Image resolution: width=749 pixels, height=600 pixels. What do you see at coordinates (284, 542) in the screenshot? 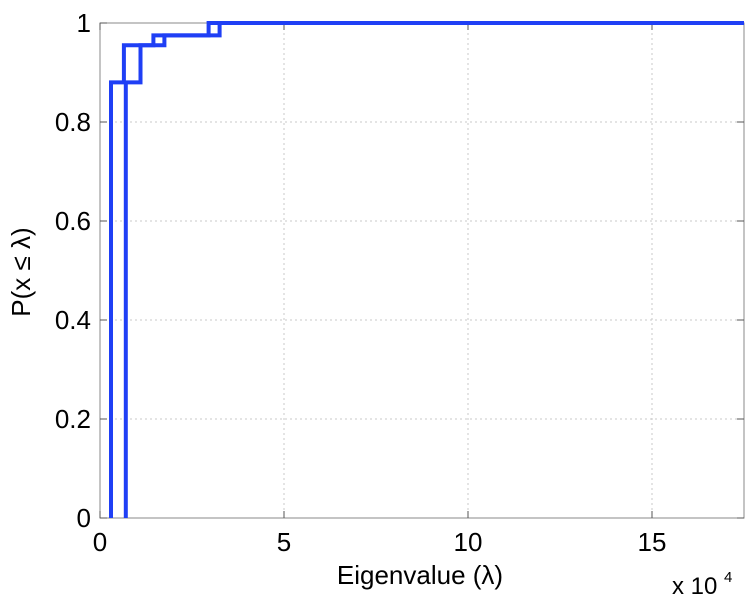
I see `x-tick-label: 5` at bounding box center [284, 542].